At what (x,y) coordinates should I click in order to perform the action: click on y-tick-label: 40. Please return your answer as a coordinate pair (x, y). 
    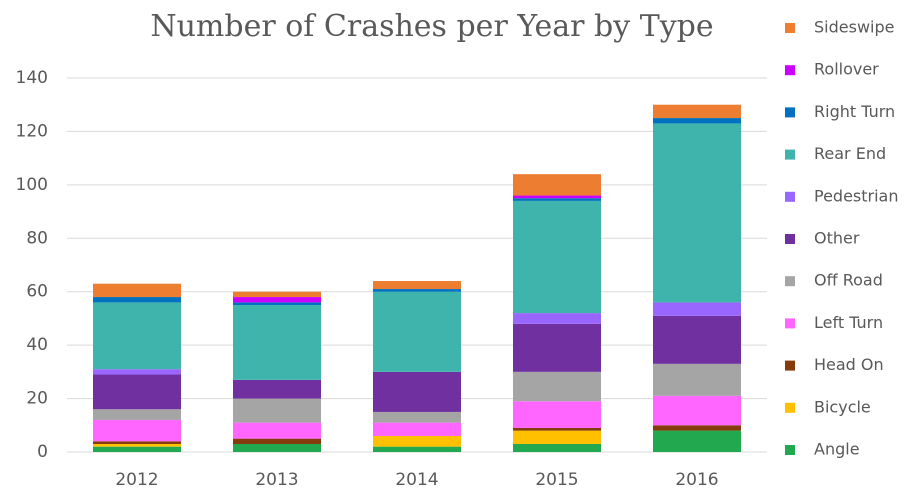
    Looking at the image, I should click on (37, 345).